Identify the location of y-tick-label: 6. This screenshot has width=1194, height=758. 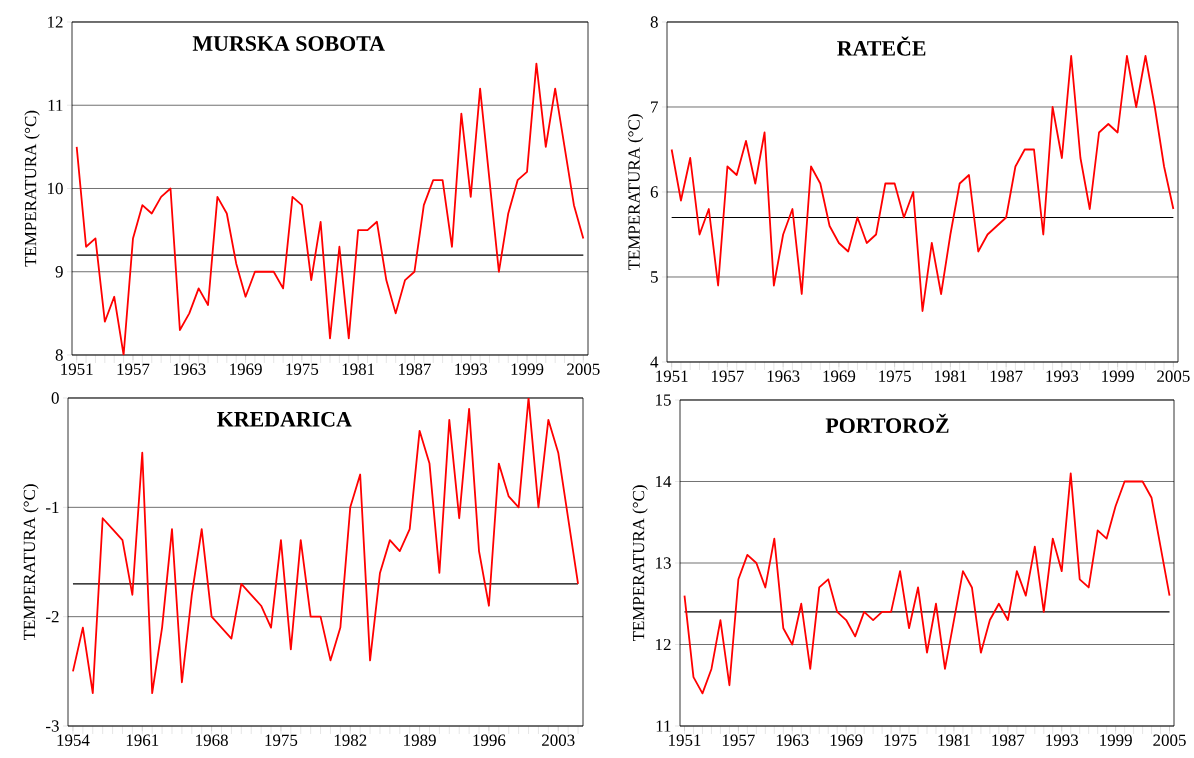
(654, 192).